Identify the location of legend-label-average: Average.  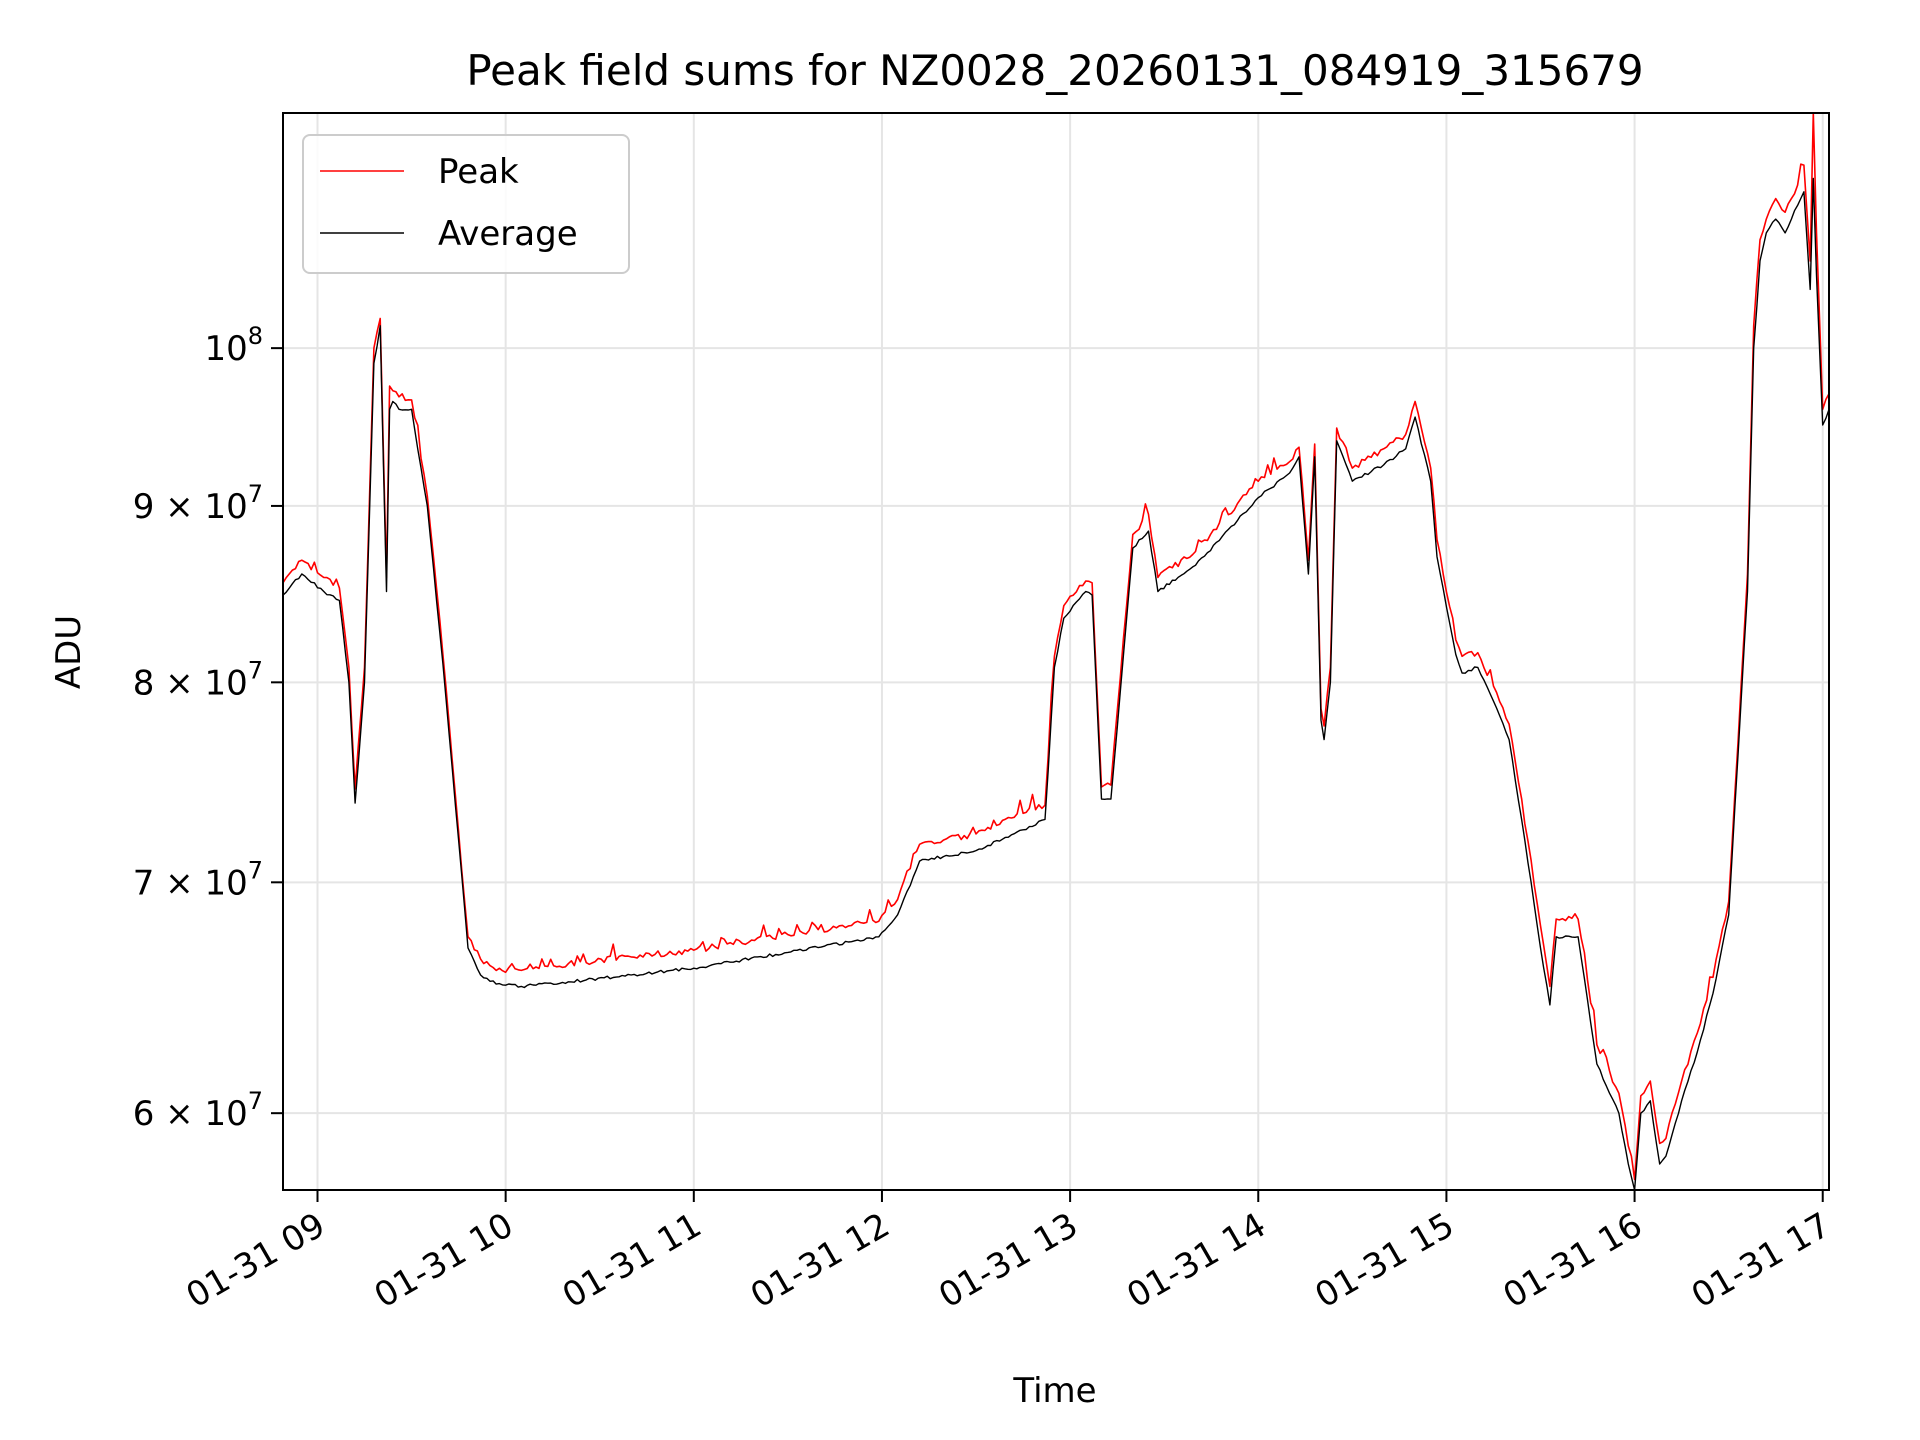
(508, 234).